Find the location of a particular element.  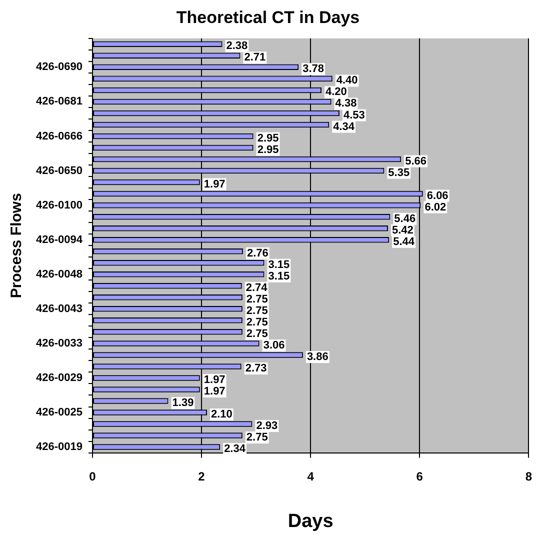

data-label: 2.73 is located at coordinates (256, 368).